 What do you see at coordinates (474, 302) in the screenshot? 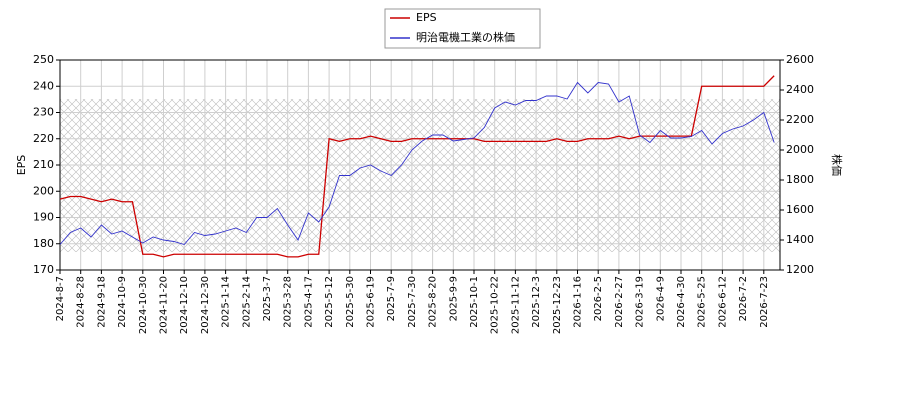
I see `x-tick-label: 2025-10-1` at bounding box center [474, 302].